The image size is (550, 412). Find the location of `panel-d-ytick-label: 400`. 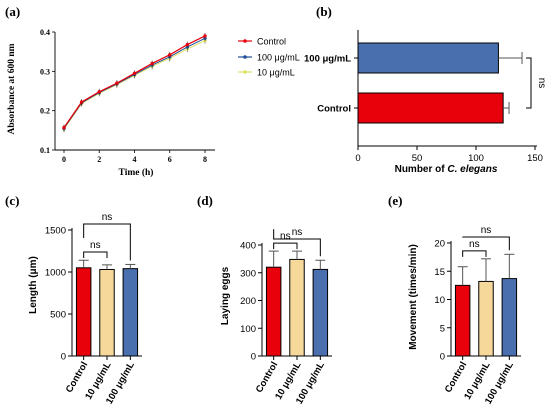

panel-d-ytick-label: 400 is located at coordinates (248, 246).